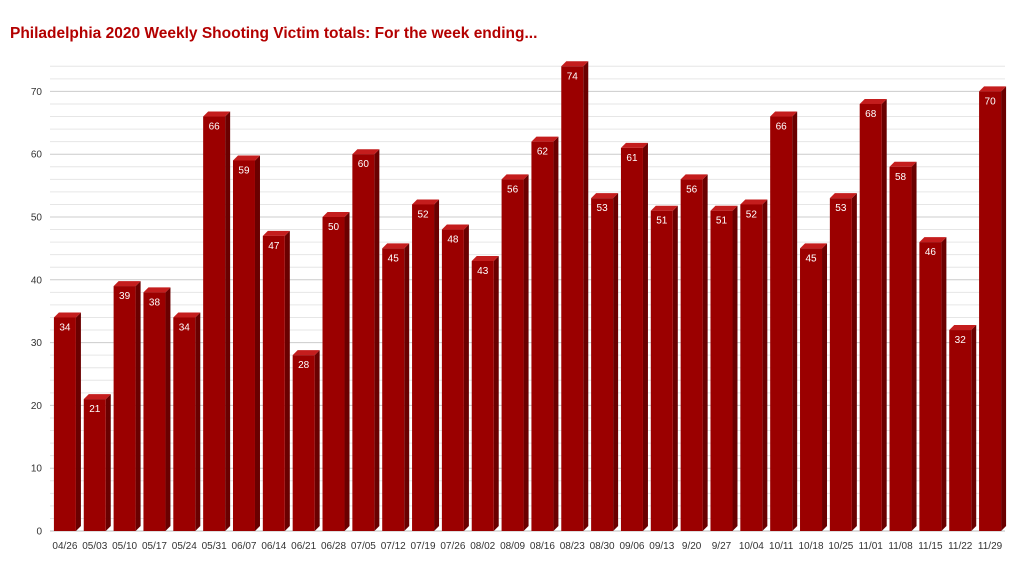 Image resolution: width=1024 pixels, height=582 pixels. Describe the element at coordinates (901, 177) in the screenshot. I see `data-label: 58` at that location.